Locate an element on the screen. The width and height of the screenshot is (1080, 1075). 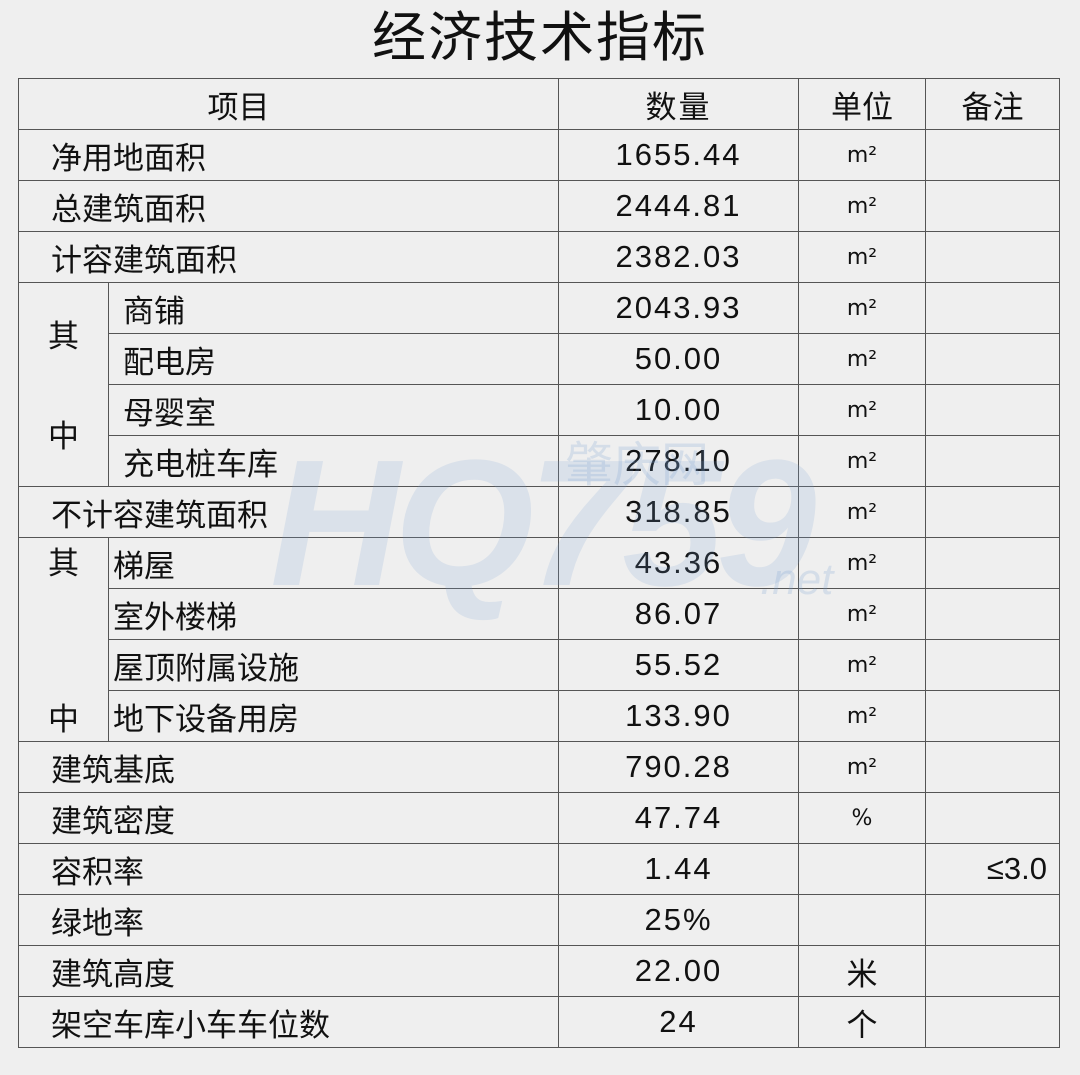
quantity-cell: 43.36 is located at coordinates (678, 563).